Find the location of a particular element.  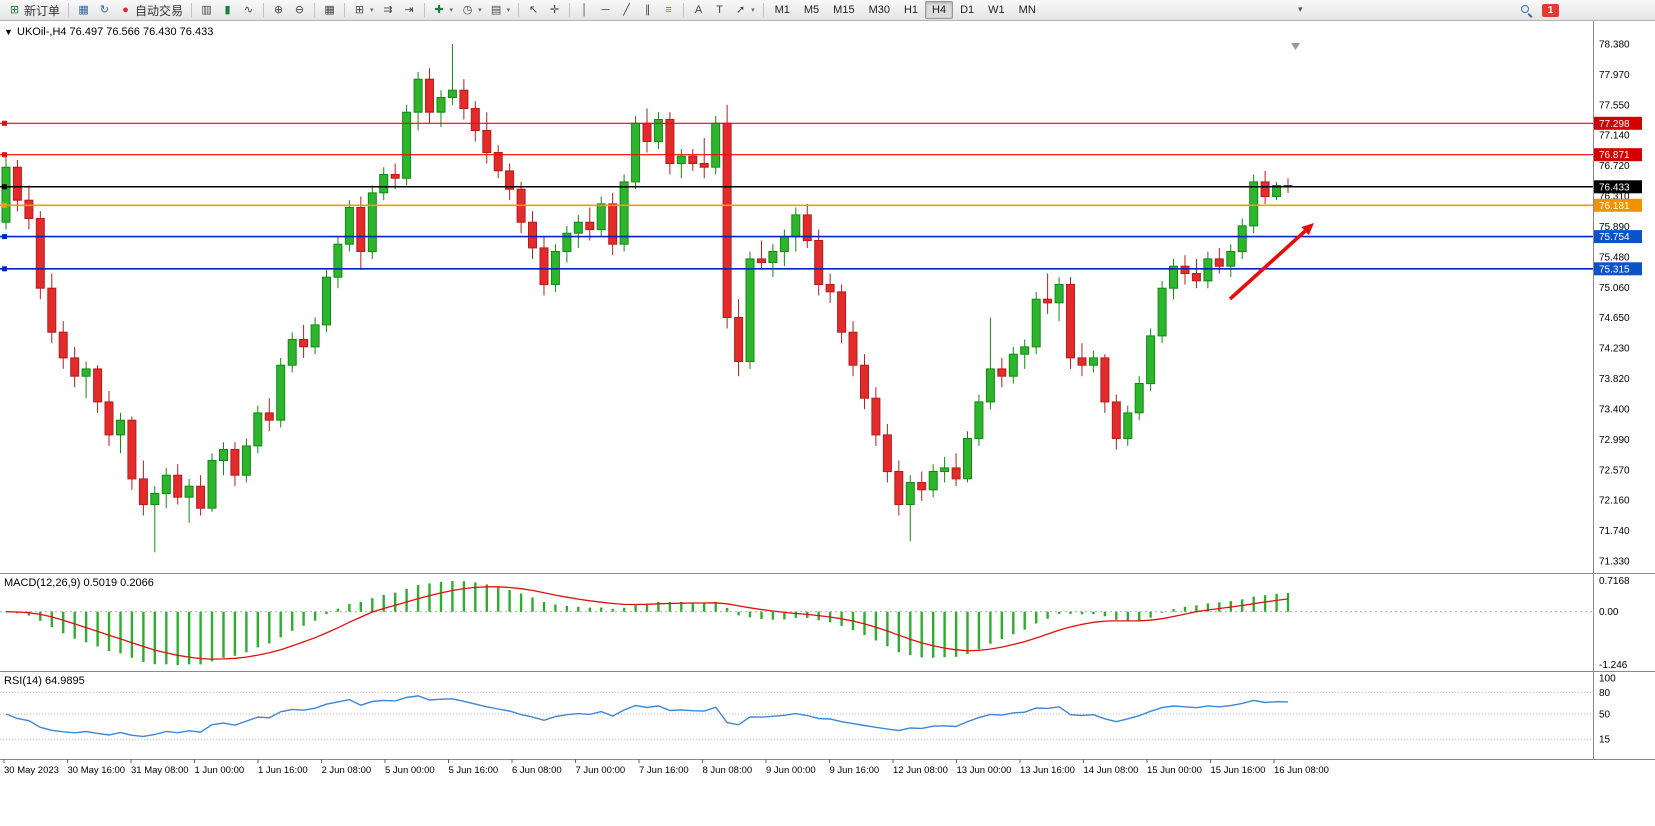

timeframe-m1-button: M1 is located at coordinates (782, 10).